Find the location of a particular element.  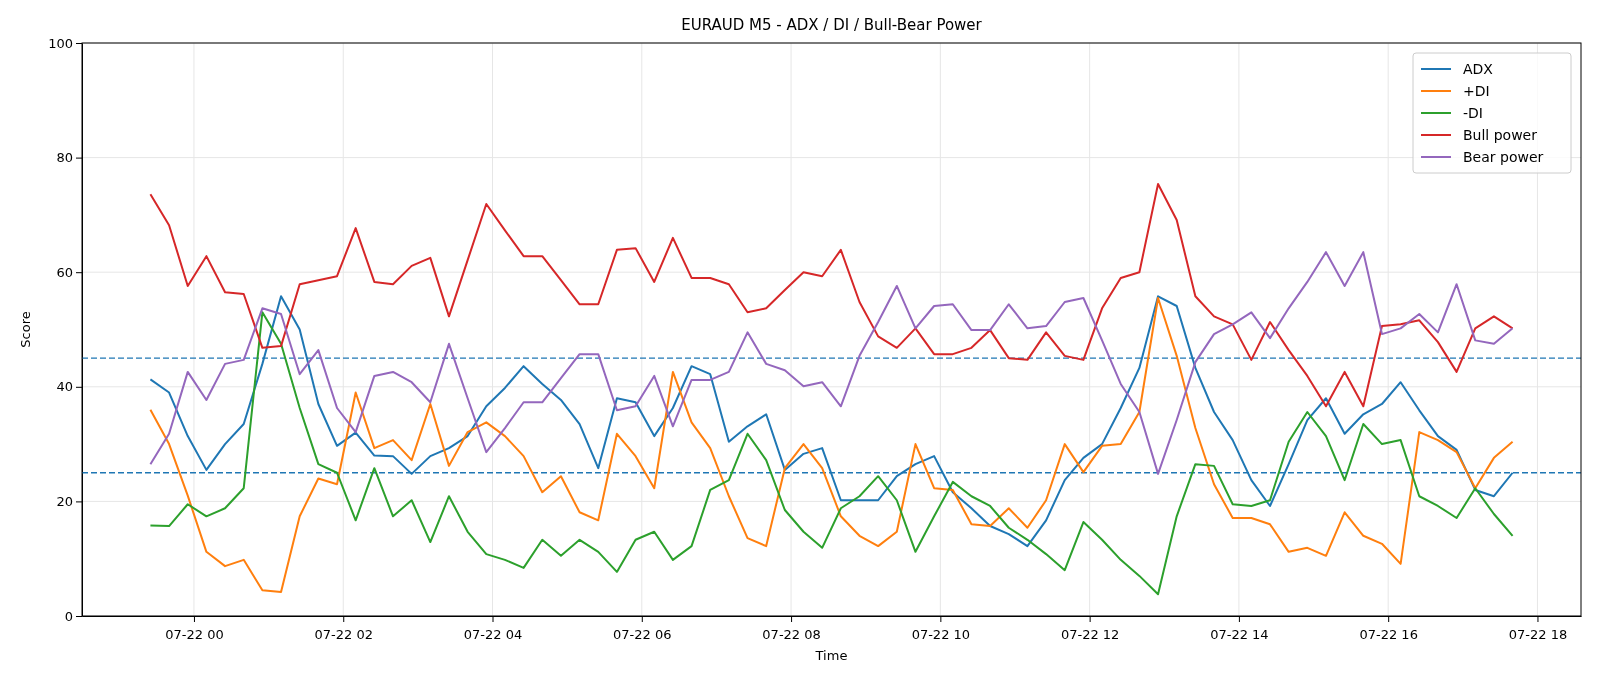

y-tick-label: 60 is located at coordinates (64, 272).